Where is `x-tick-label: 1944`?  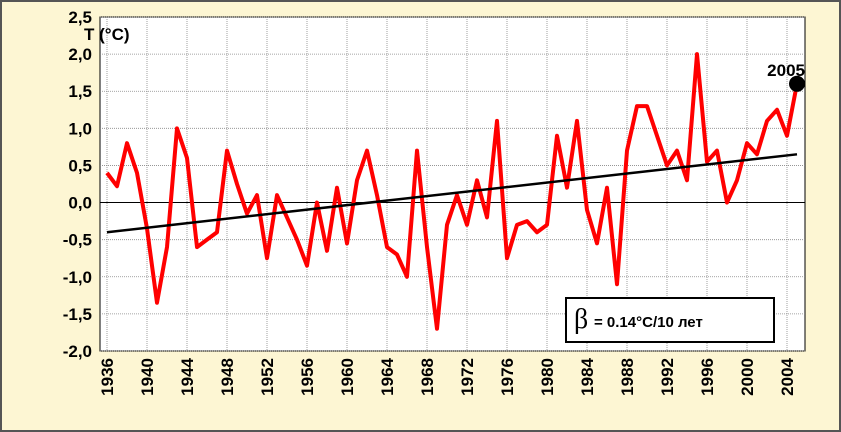
x-tick-label: 1944 is located at coordinates (187, 376).